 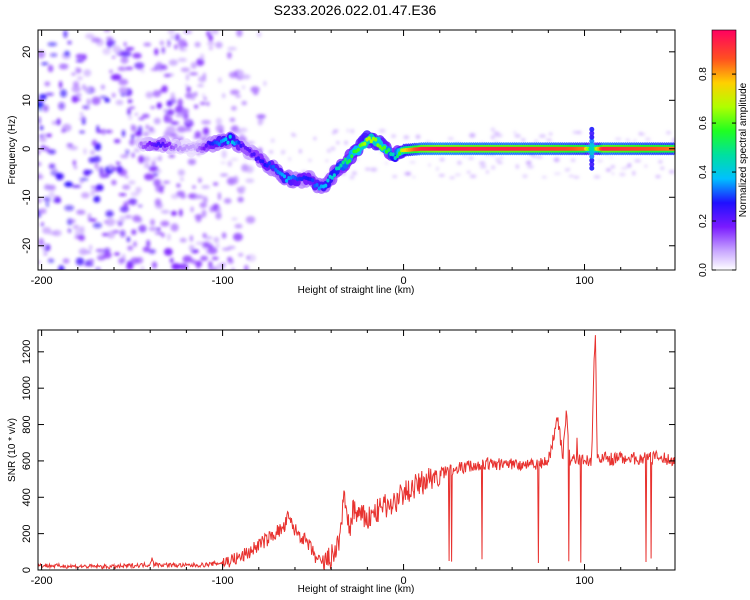 I want to click on colorbar-tick-label: 0.6, so click(x=703, y=123).